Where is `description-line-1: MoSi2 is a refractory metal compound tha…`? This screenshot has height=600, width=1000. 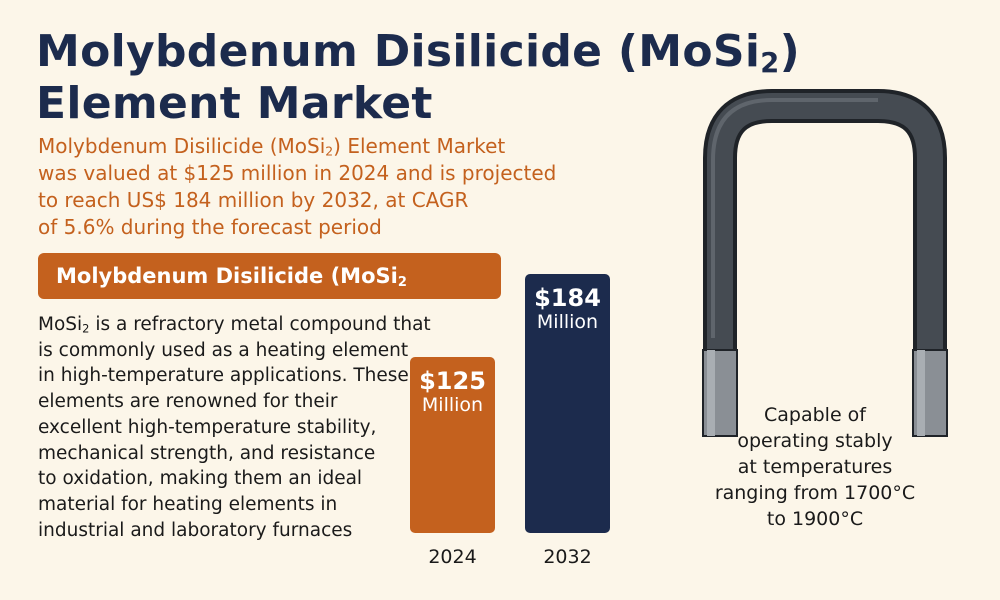 description-line-1: MoSi2 is a refractory metal compound tha… is located at coordinates (234, 325).